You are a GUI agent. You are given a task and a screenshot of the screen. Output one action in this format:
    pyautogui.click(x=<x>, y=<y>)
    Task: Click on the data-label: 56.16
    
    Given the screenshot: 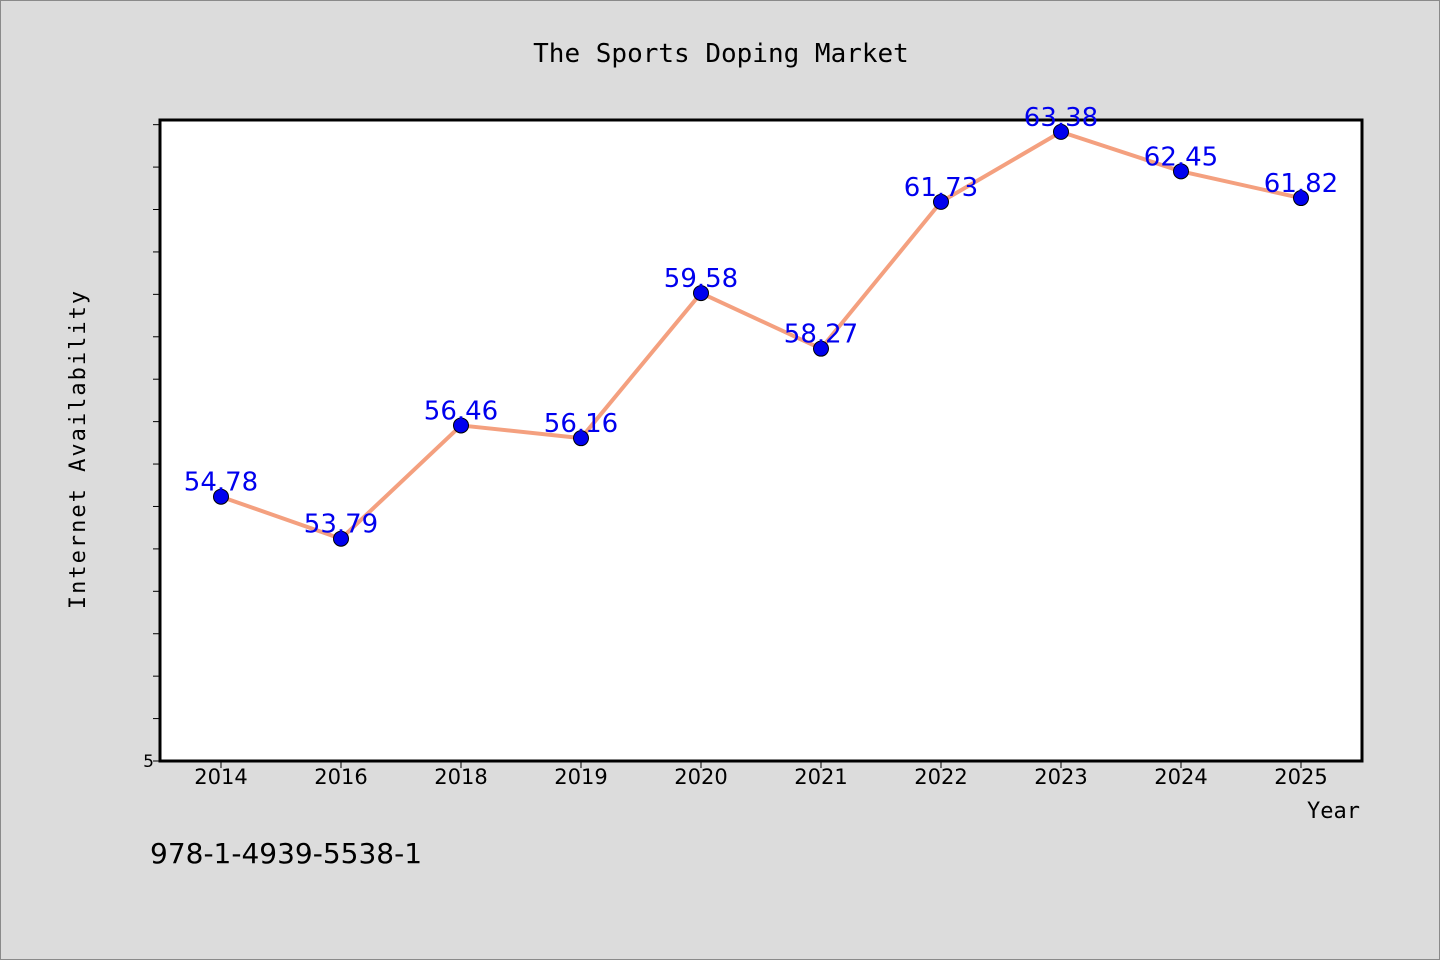 What is the action you would take?
    pyautogui.click(x=581, y=424)
    